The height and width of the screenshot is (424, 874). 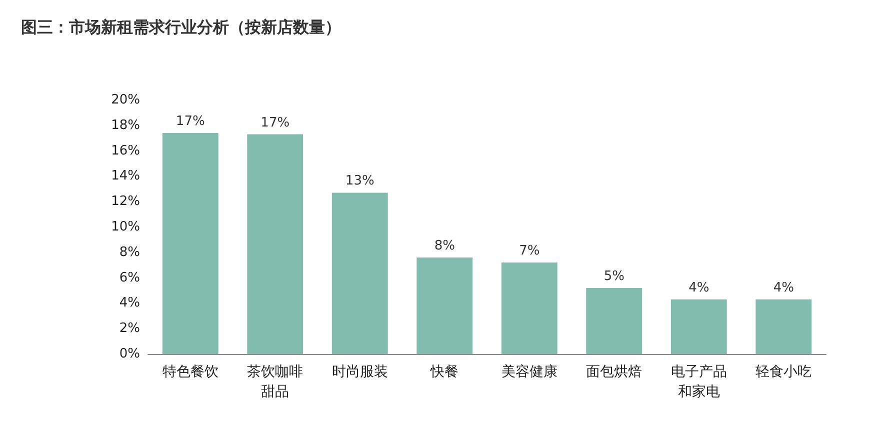 I want to click on y-tick-label: 8%, so click(x=129, y=252).